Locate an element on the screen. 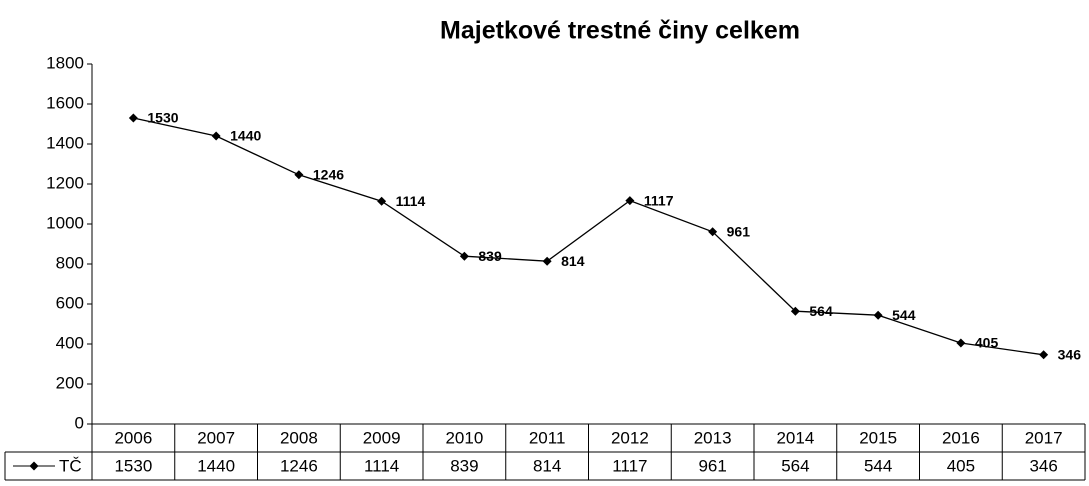 The width and height of the screenshot is (1089, 486). table-value: 1440 is located at coordinates (216, 465).